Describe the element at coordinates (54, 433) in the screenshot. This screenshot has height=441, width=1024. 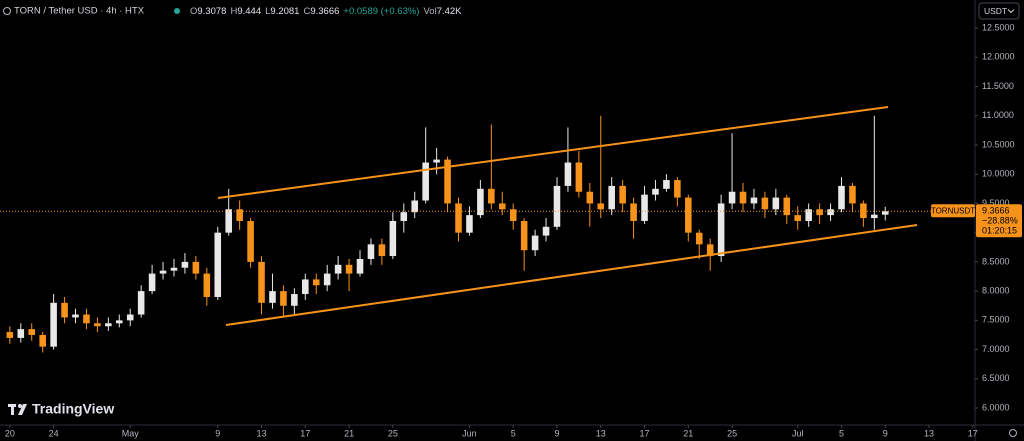
I see `x-tick-label: 24` at that location.